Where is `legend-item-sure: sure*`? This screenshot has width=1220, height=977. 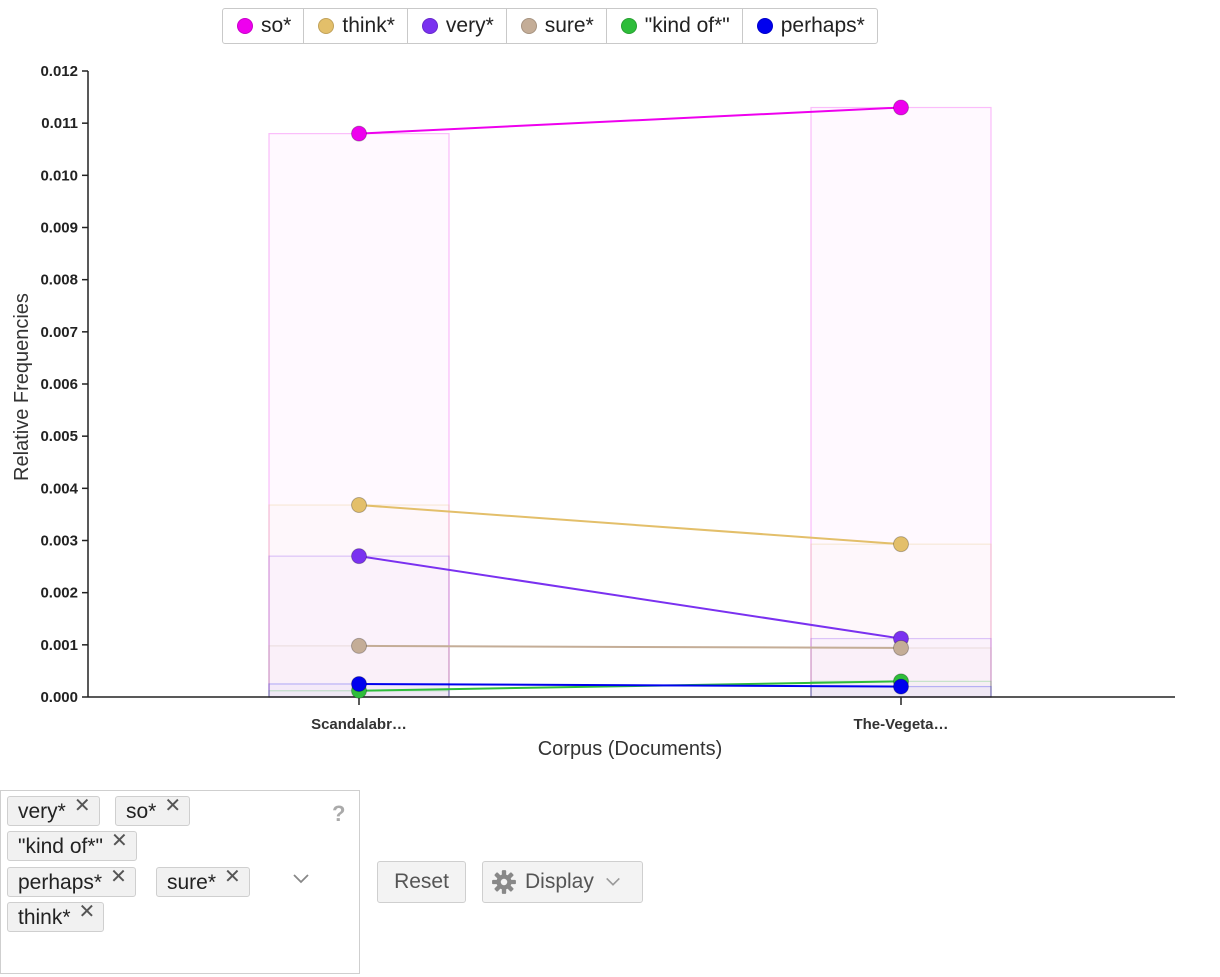 legend-item-sure: sure* is located at coordinates (557, 26).